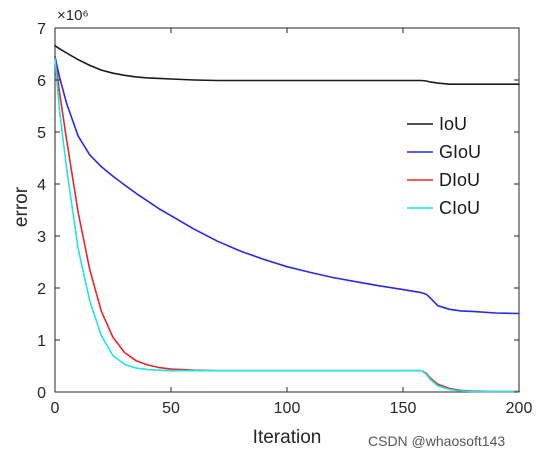 The image size is (542, 457). What do you see at coordinates (41, 29) in the screenshot?
I see `y-tick-label: 7` at bounding box center [41, 29].